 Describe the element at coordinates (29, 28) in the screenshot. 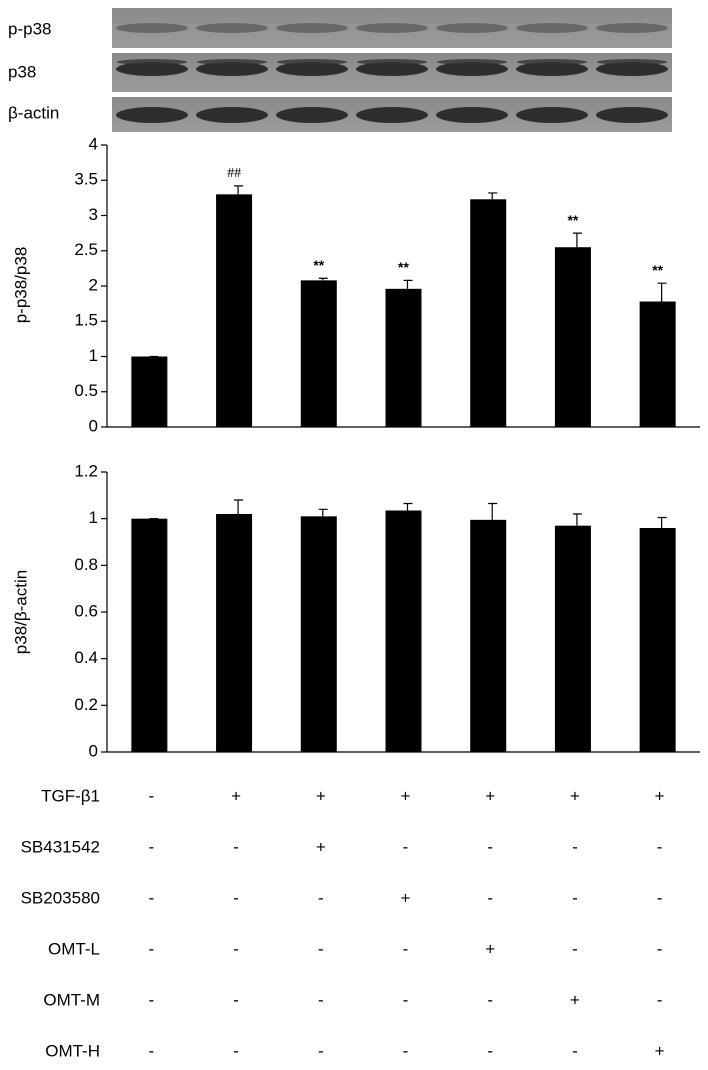

I see `blot-label: p-p38` at that location.